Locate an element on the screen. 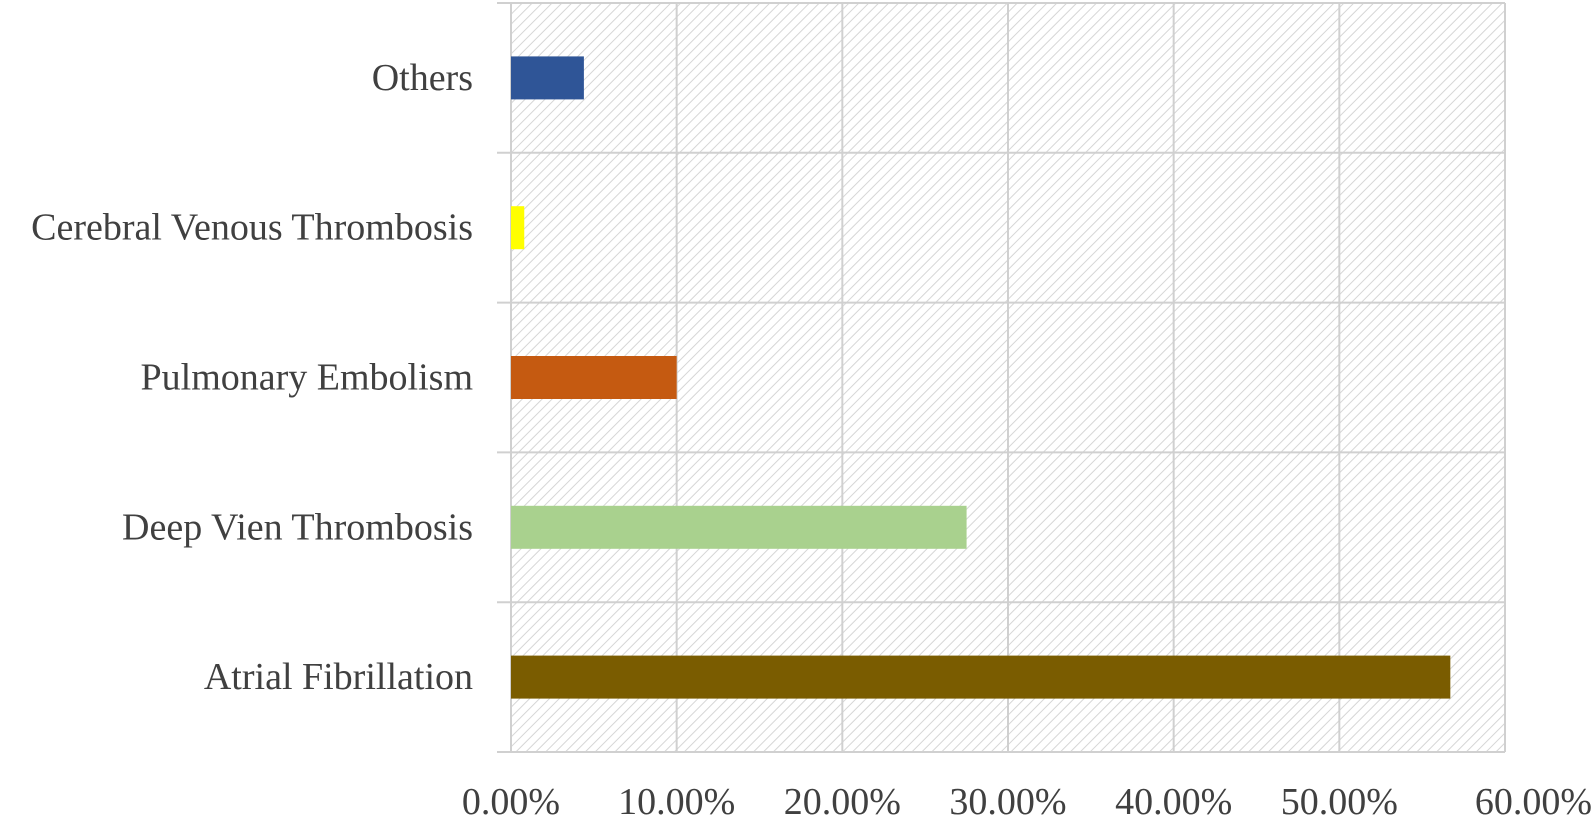 The image size is (1594, 832). x-tick-label: 20.00% is located at coordinates (842, 802).